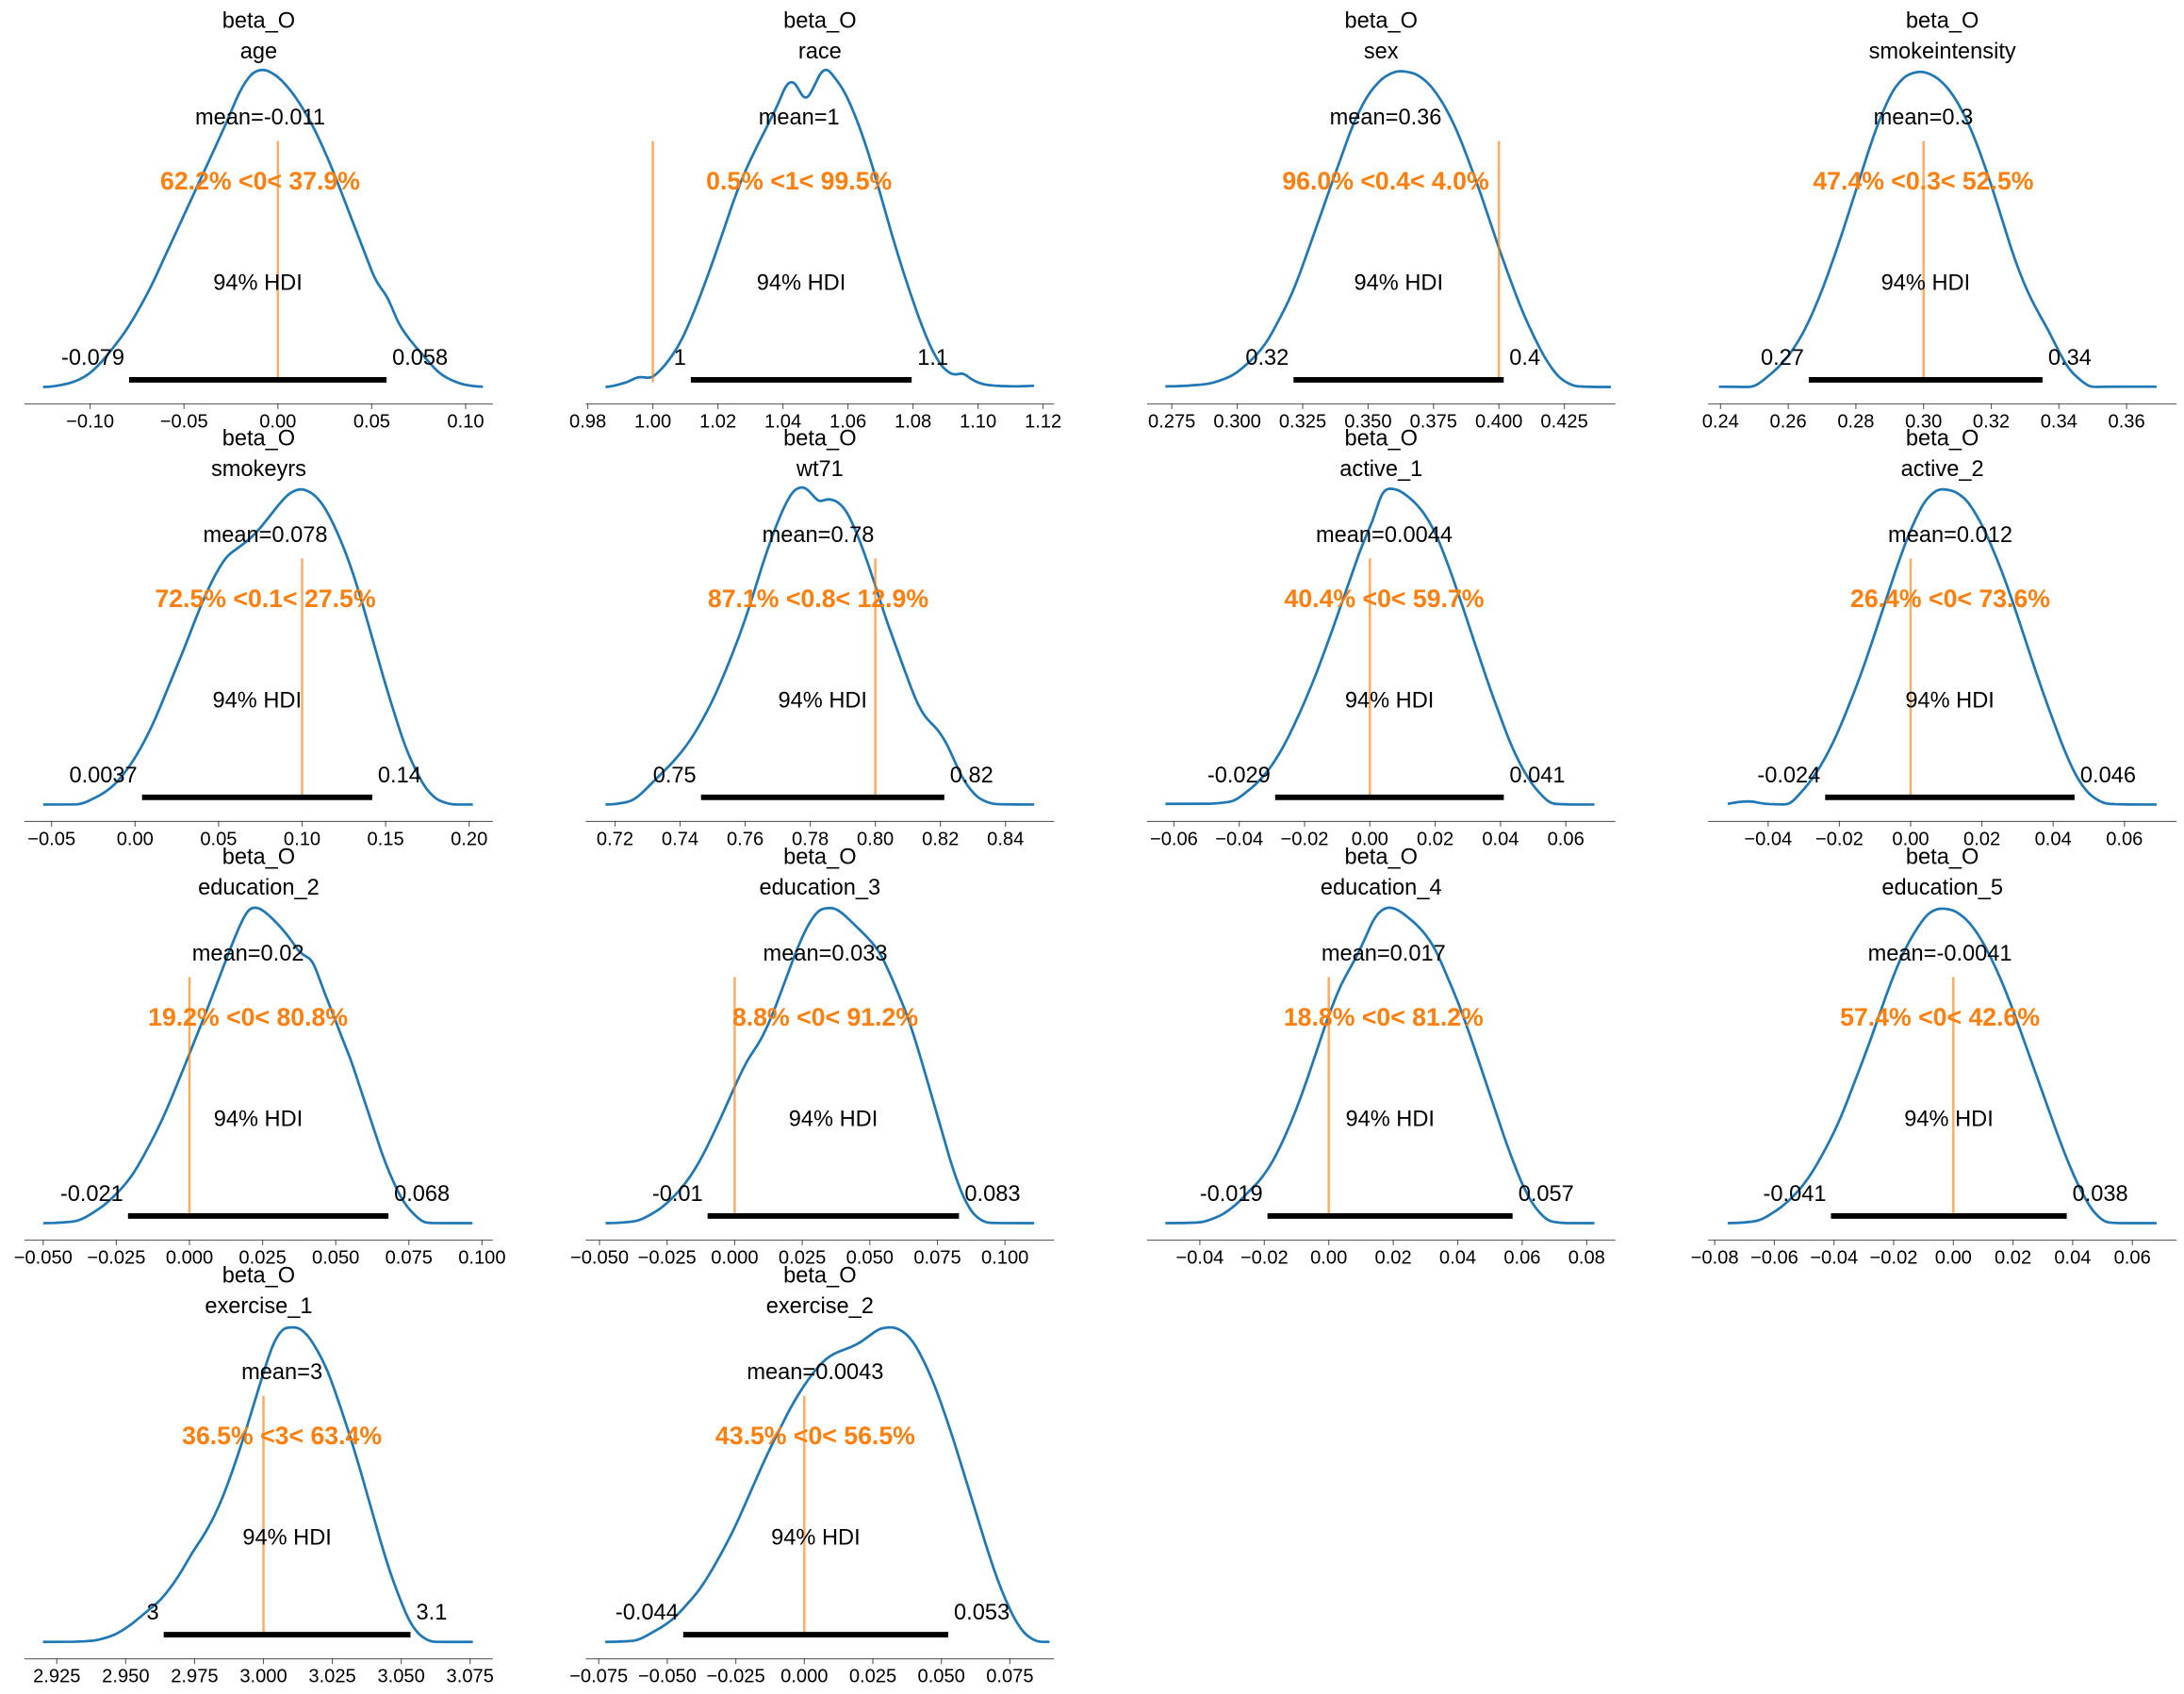 The image size is (2184, 1694). Describe the element at coordinates (821, 888) in the screenshot. I see `svg-text: education_3` at that location.